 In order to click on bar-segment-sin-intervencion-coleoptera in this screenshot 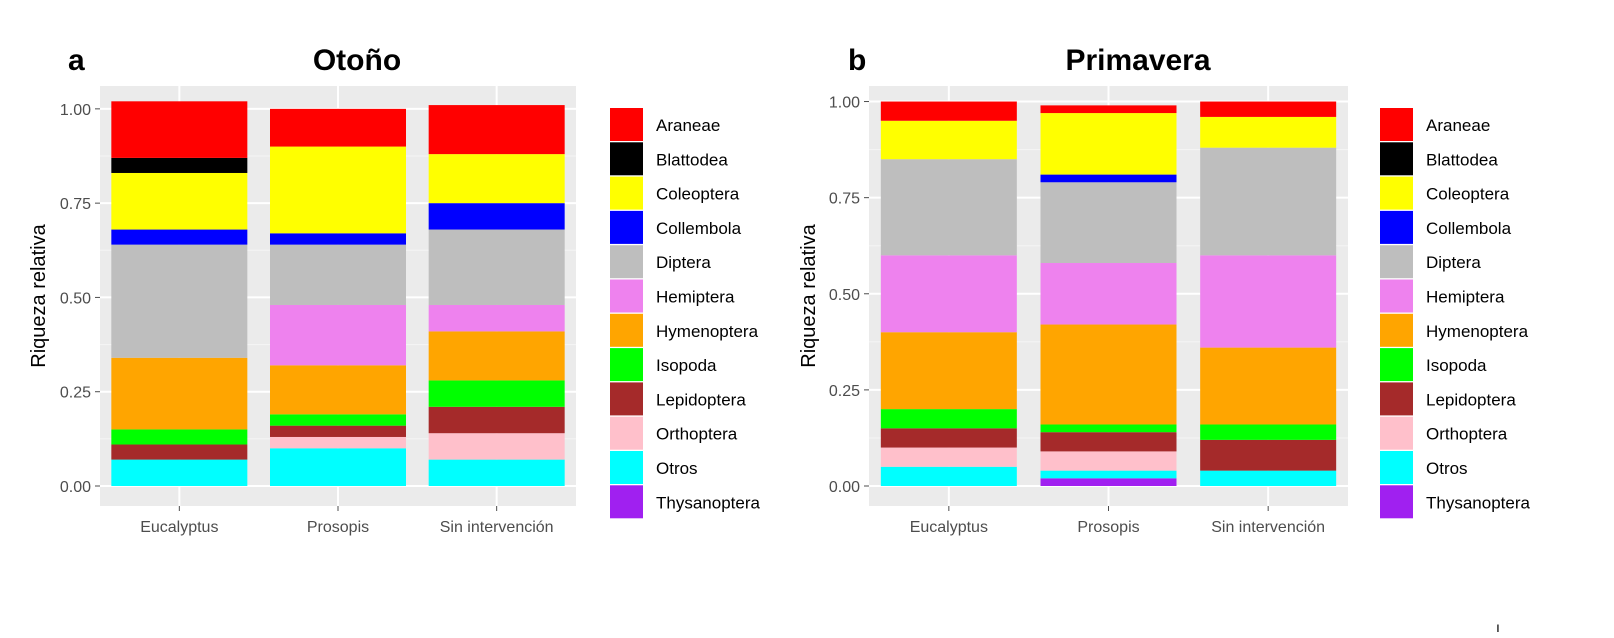, I will do `click(496, 179)`.